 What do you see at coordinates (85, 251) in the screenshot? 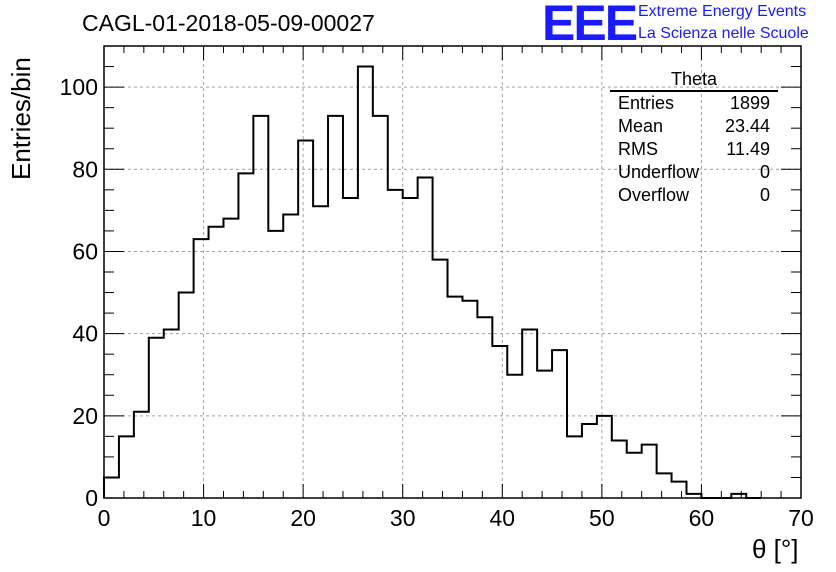
I see `y-tick-label: 60` at bounding box center [85, 251].